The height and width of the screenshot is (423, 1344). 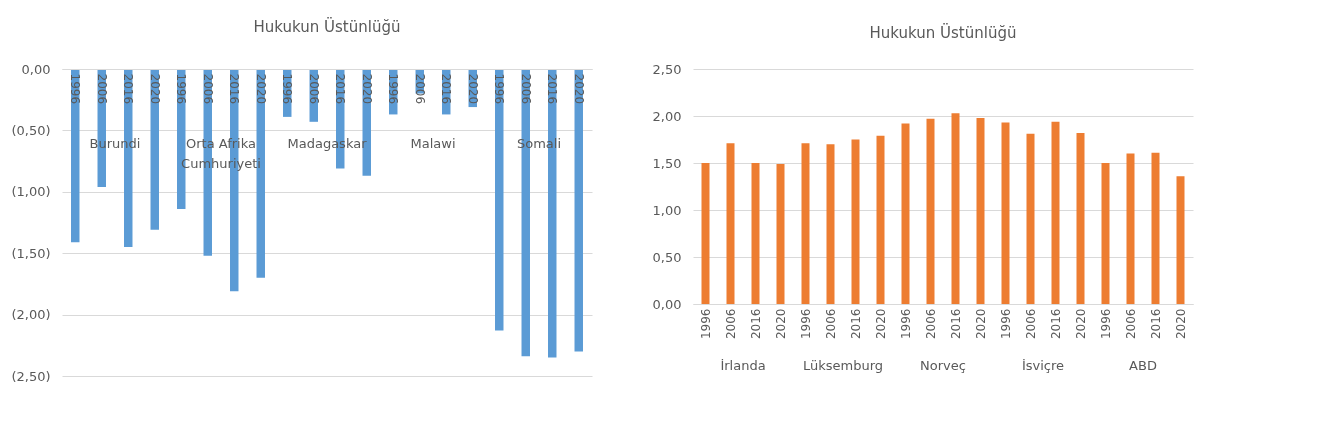 What do you see at coordinates (667, 163) in the screenshot?
I see `y-tick-label: 1,50` at bounding box center [667, 163].